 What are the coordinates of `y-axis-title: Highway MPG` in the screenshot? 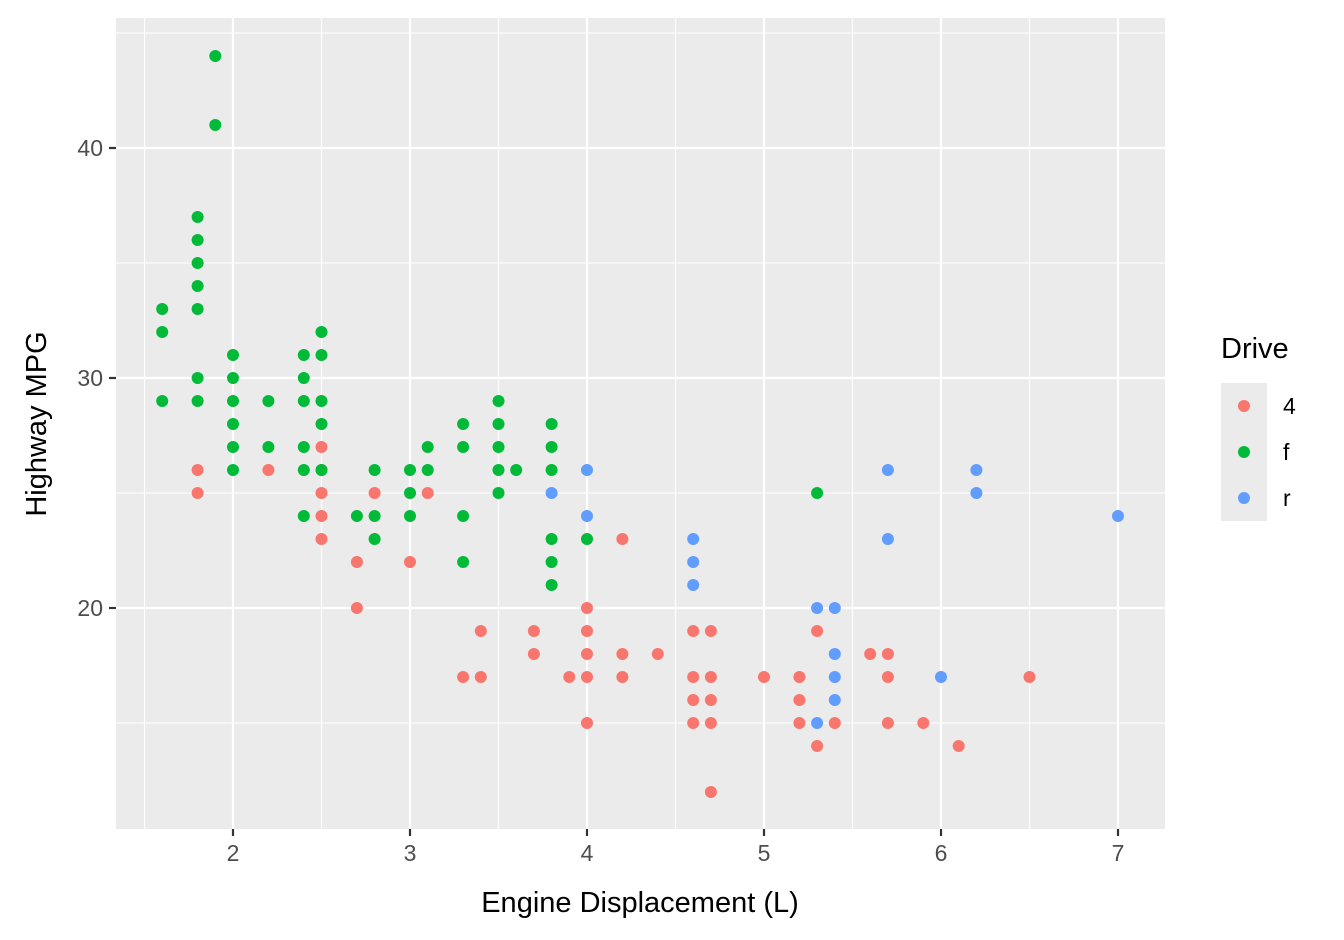 It's located at (37, 423).